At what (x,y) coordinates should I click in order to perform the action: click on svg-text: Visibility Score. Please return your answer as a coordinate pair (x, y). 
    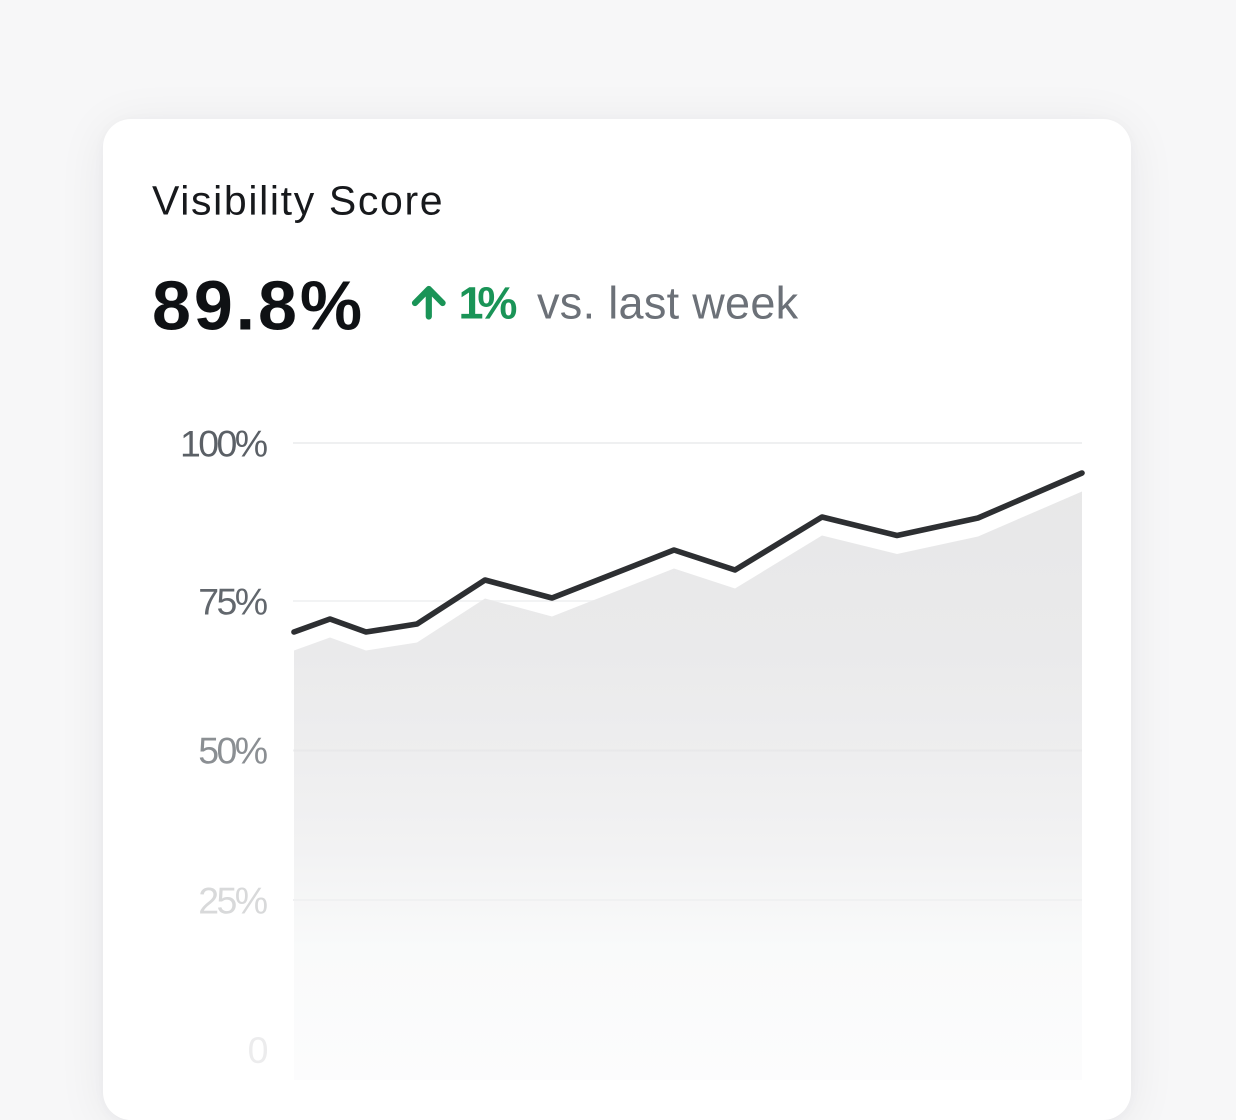
    Looking at the image, I should click on (298, 201).